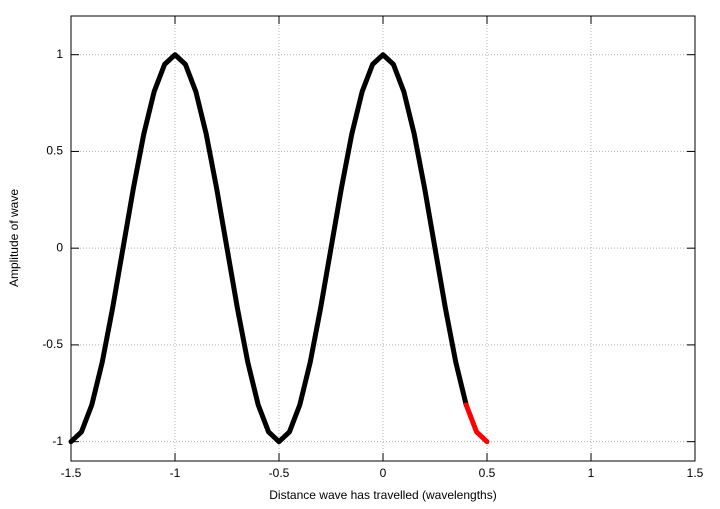 This screenshot has height=509, width=720. I want to click on y-tick-label: 0, so click(59, 247).